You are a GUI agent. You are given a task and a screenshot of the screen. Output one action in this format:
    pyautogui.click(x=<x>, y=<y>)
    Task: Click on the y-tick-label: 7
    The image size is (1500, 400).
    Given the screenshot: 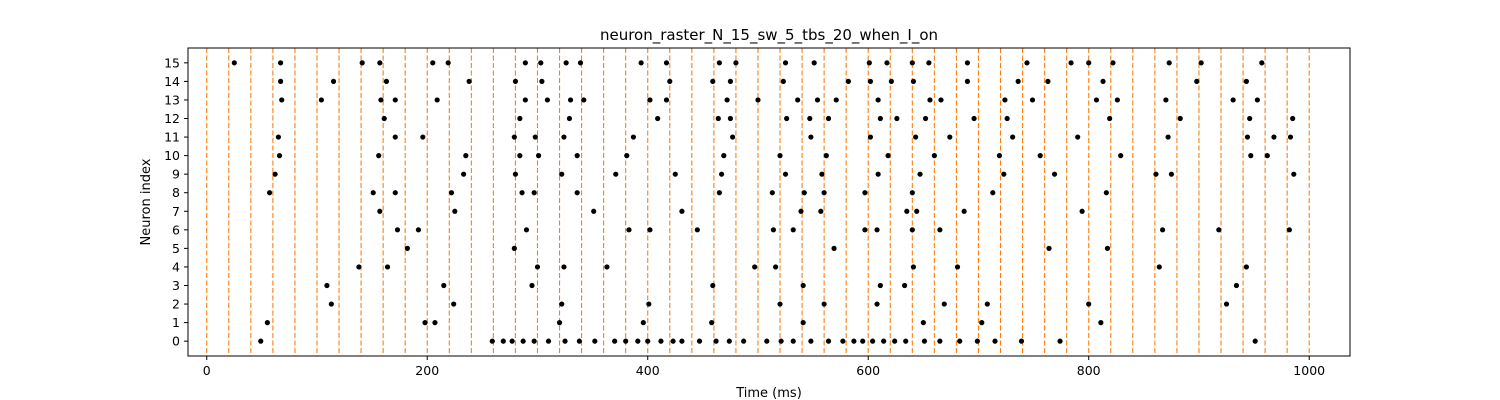 What is the action you would take?
    pyautogui.click(x=176, y=211)
    